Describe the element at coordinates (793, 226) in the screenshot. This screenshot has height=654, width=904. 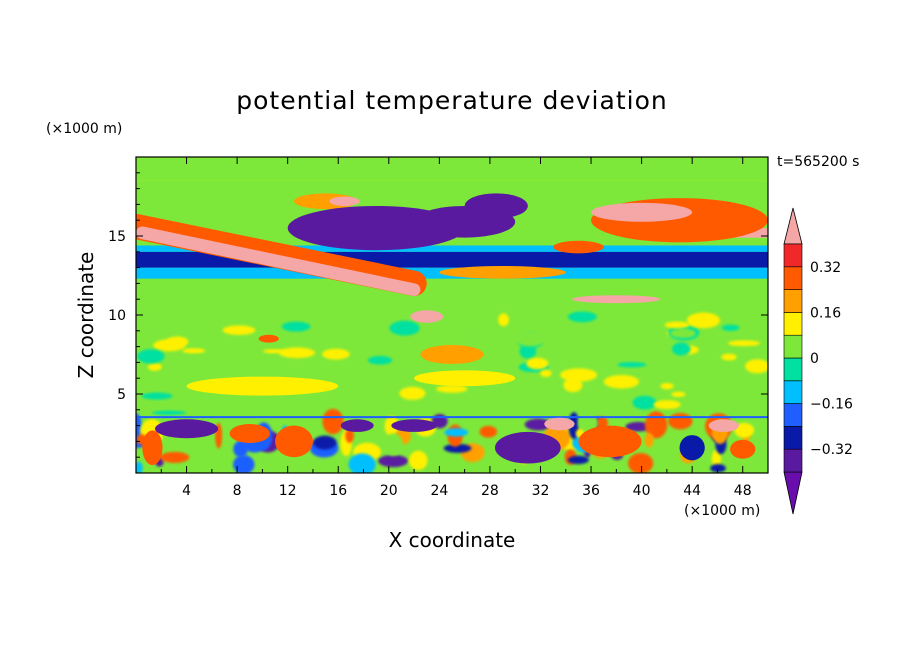
I see `colorbar-max-arrow` at that location.